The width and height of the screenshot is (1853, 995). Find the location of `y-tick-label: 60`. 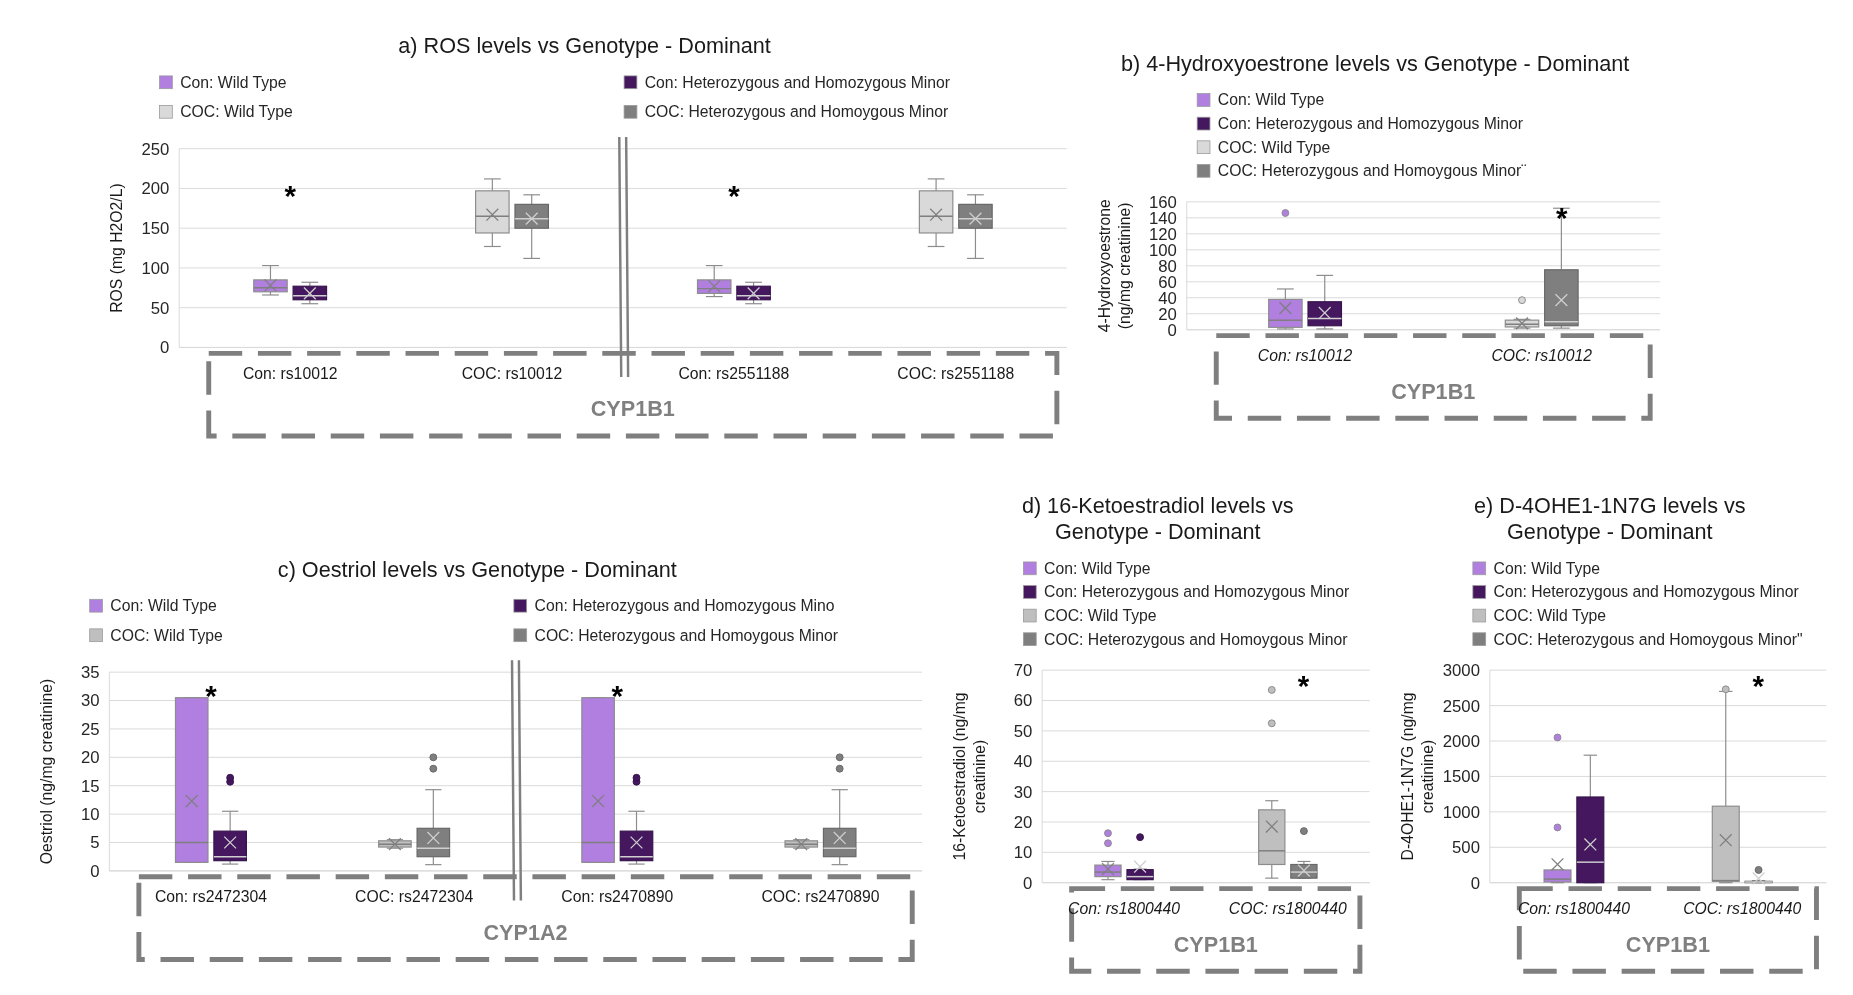

y-tick-label: 60 is located at coordinates (1023, 701).